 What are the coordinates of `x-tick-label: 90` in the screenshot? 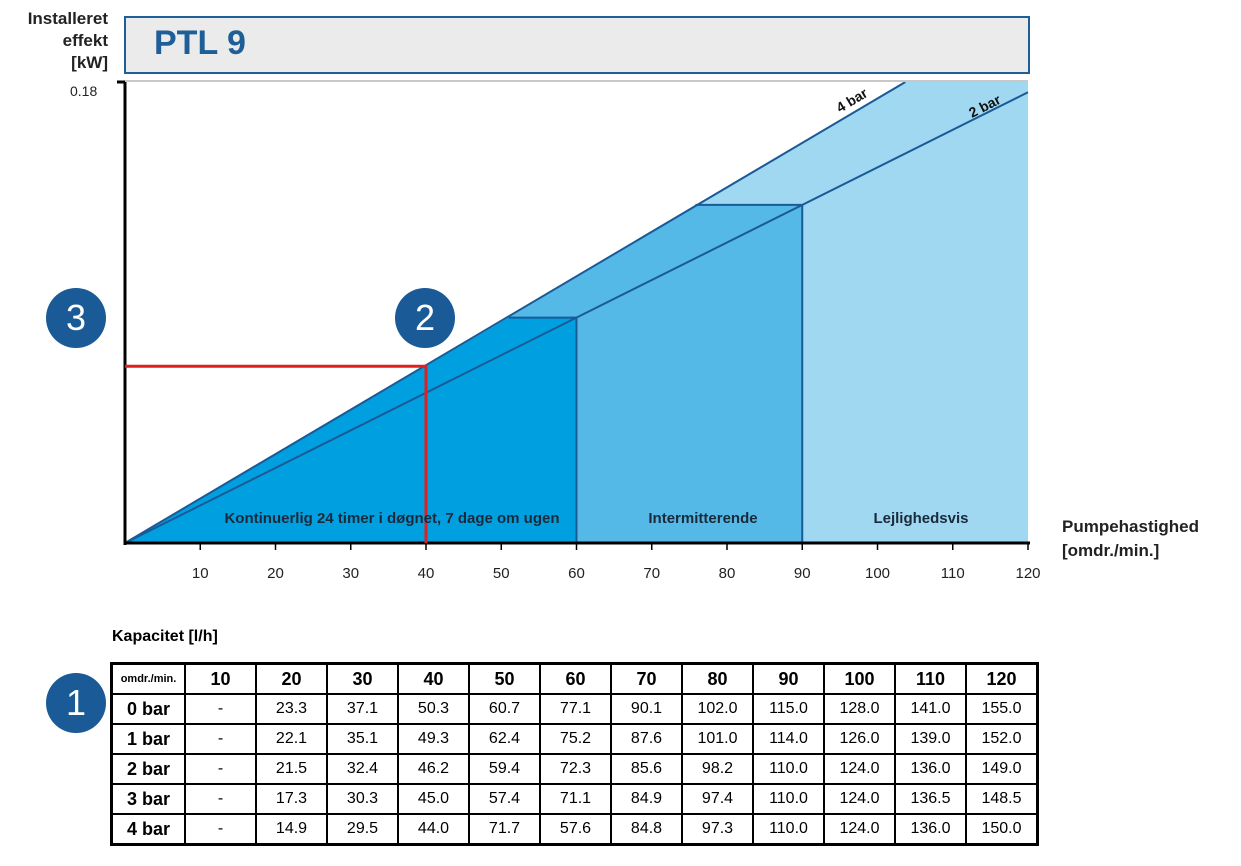 It's located at (802, 573).